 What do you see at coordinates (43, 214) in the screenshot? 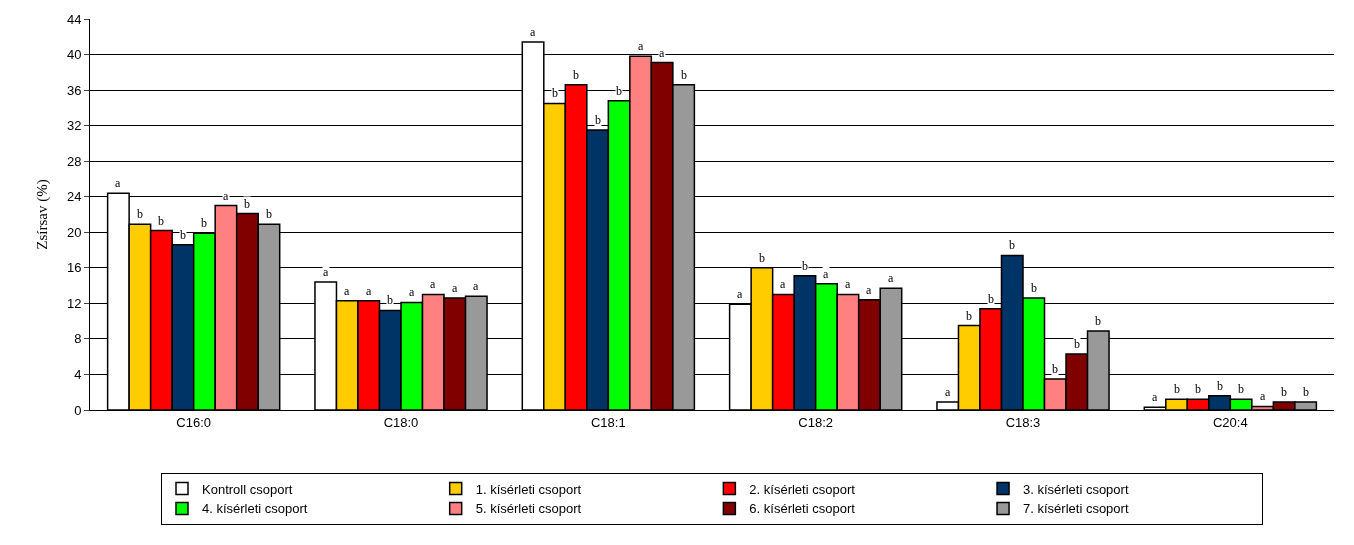
I see `y-axis-title: Zsírsav (%)` at bounding box center [43, 214].